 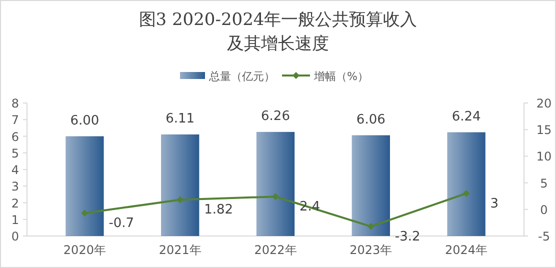 I want to click on x-tick-label: 2022年, so click(x=275, y=250).